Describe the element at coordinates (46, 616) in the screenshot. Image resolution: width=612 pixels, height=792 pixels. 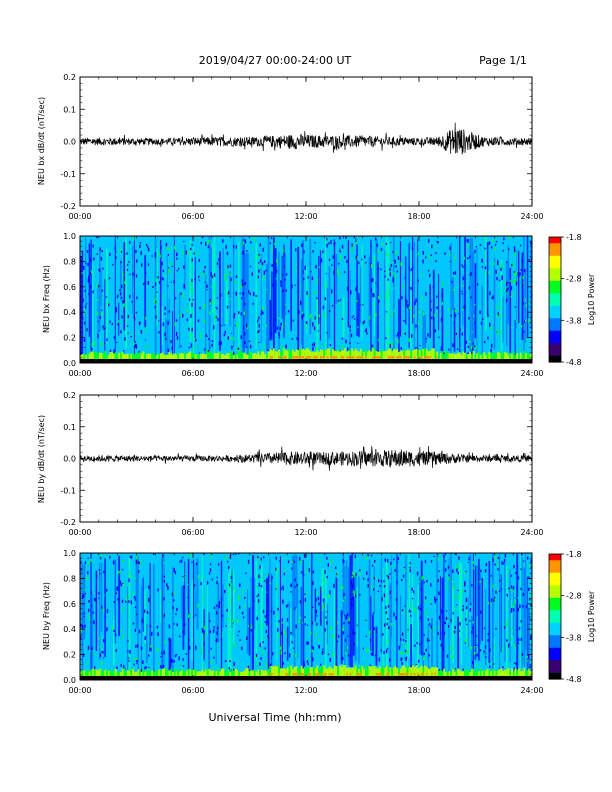
I see `by-spectrogram-ylabel: NEU by Freq (Hz)` at that location.